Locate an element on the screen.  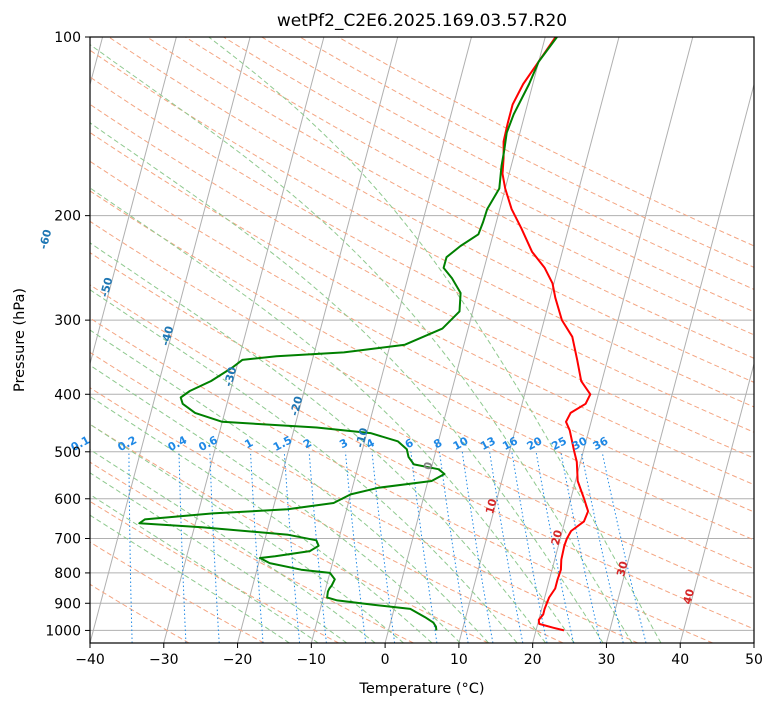
mixing-ratio-label: 0.2 is located at coordinates (127, 443).